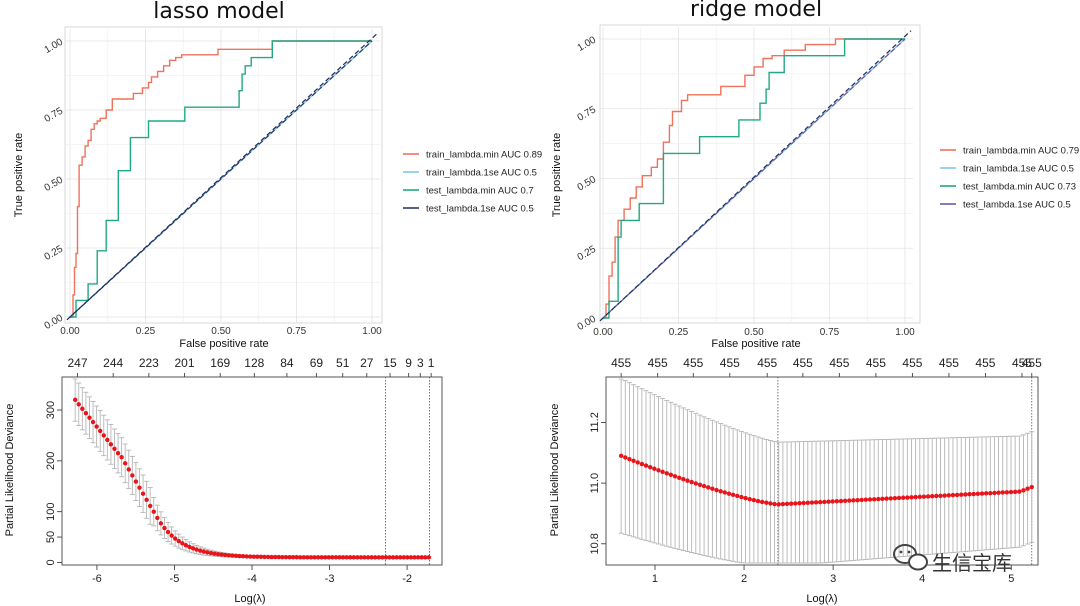  Describe the element at coordinates (744, 579) in the screenshot. I see `x-tick-label: 2` at that location.